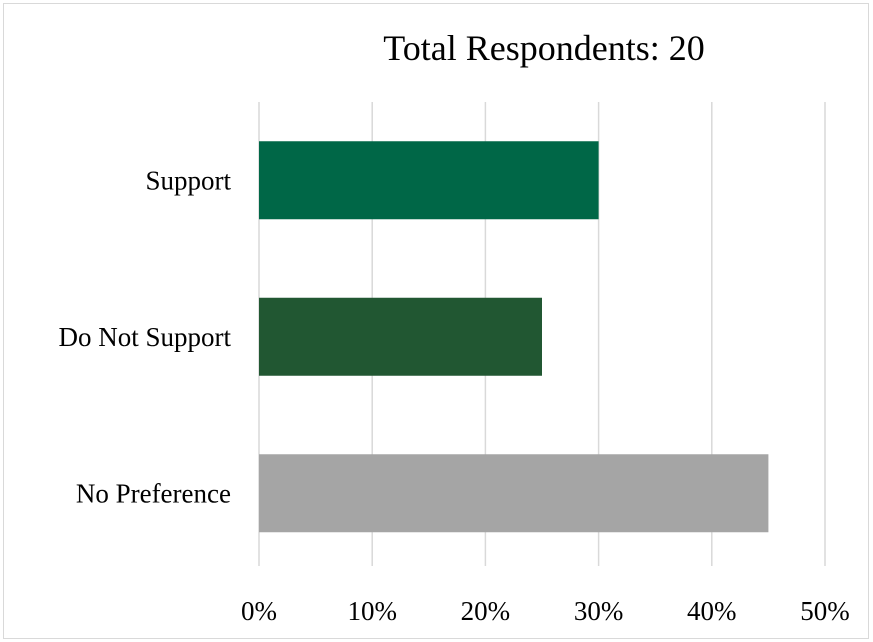 The image size is (873, 642). What do you see at coordinates (259, 611) in the screenshot?
I see `x-tick-label: 0%` at bounding box center [259, 611].